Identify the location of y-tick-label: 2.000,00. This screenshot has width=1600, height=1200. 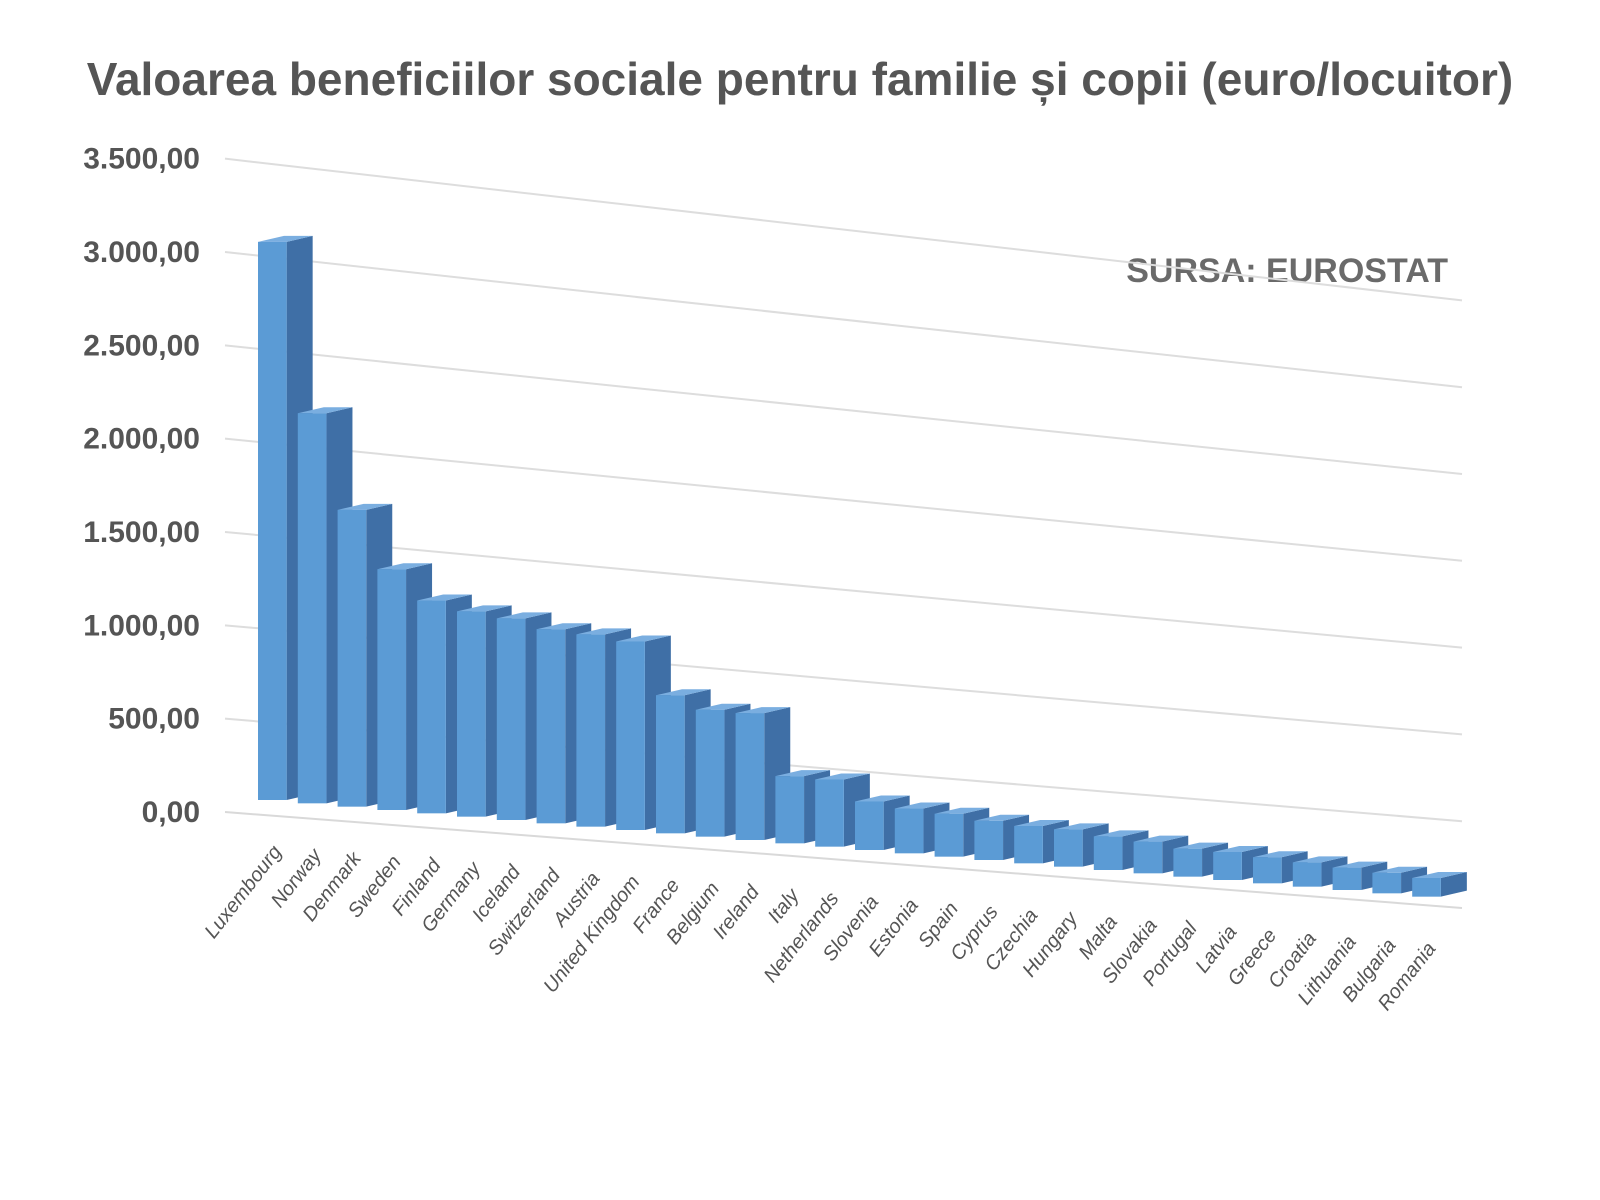
(141, 439).